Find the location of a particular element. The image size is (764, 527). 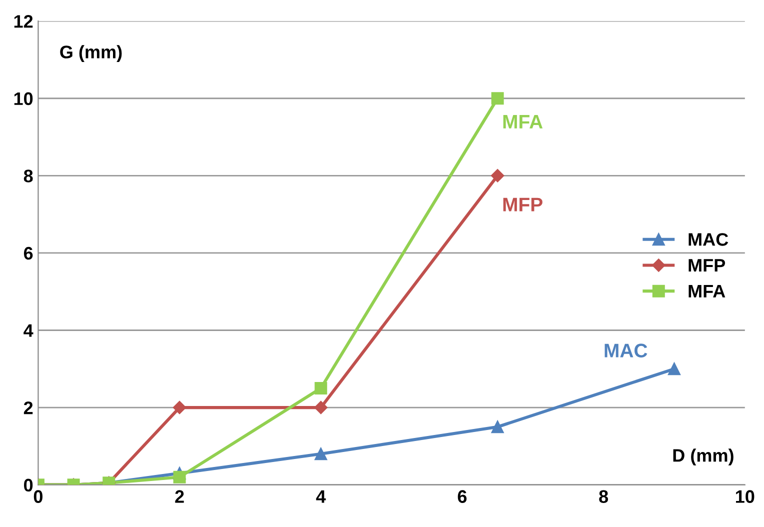

x-tick-label: 8 is located at coordinates (603, 496).